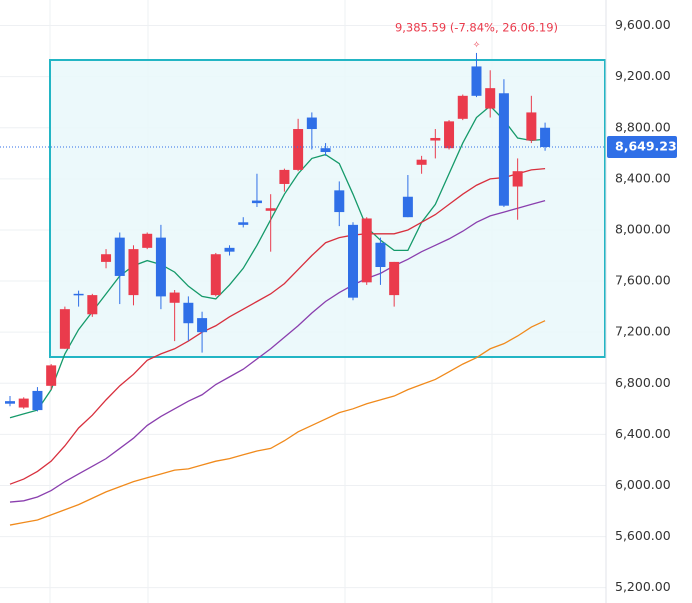 Image resolution: width=692 pixels, height=603 pixels. I want to click on y-tick-label: 8,000.00, so click(643, 228).